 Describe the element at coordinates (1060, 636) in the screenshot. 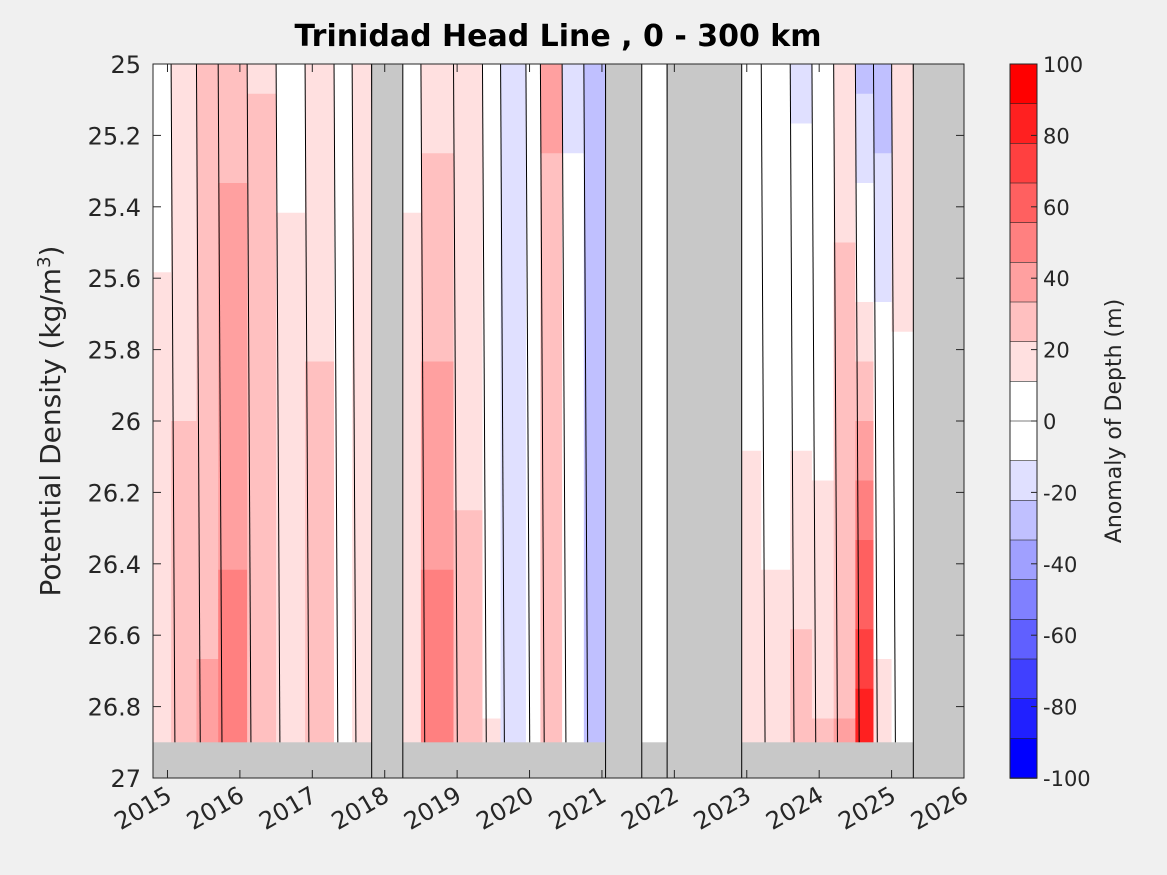

I see `colorbar-tick-label: -60` at that location.